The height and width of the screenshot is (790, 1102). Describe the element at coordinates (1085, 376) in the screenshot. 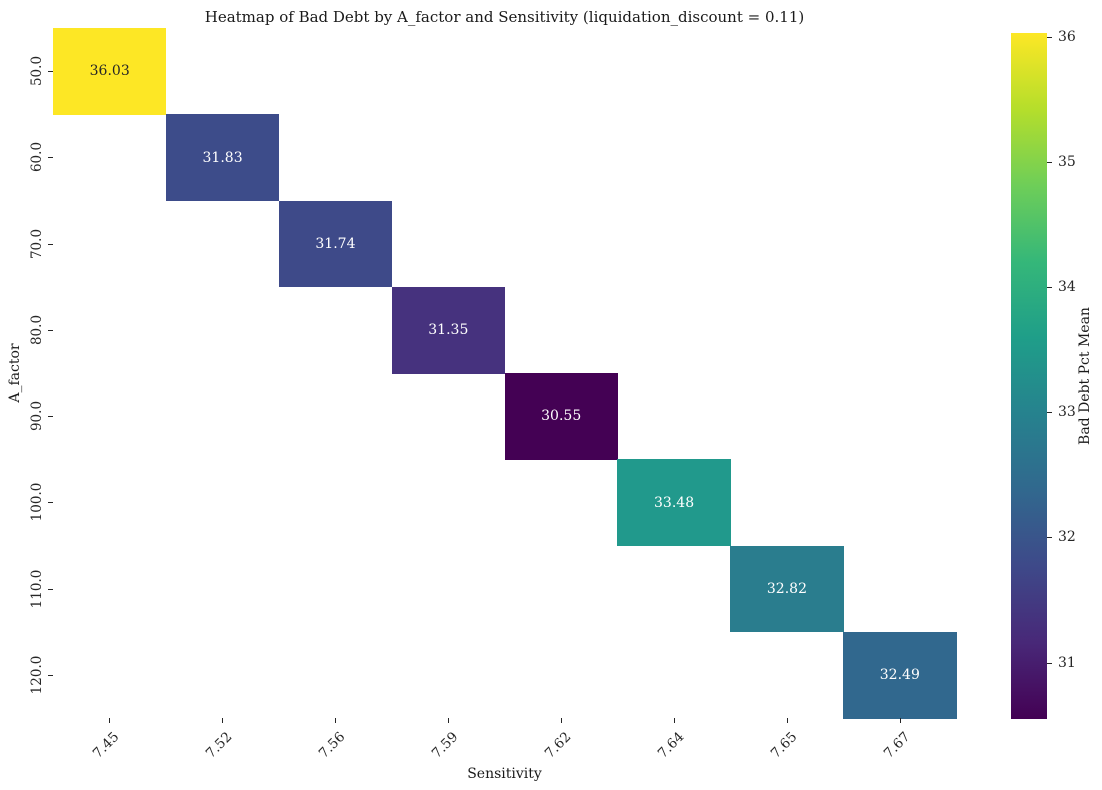

I see `colorbar-label: Bad Debt Pct Mean` at that location.